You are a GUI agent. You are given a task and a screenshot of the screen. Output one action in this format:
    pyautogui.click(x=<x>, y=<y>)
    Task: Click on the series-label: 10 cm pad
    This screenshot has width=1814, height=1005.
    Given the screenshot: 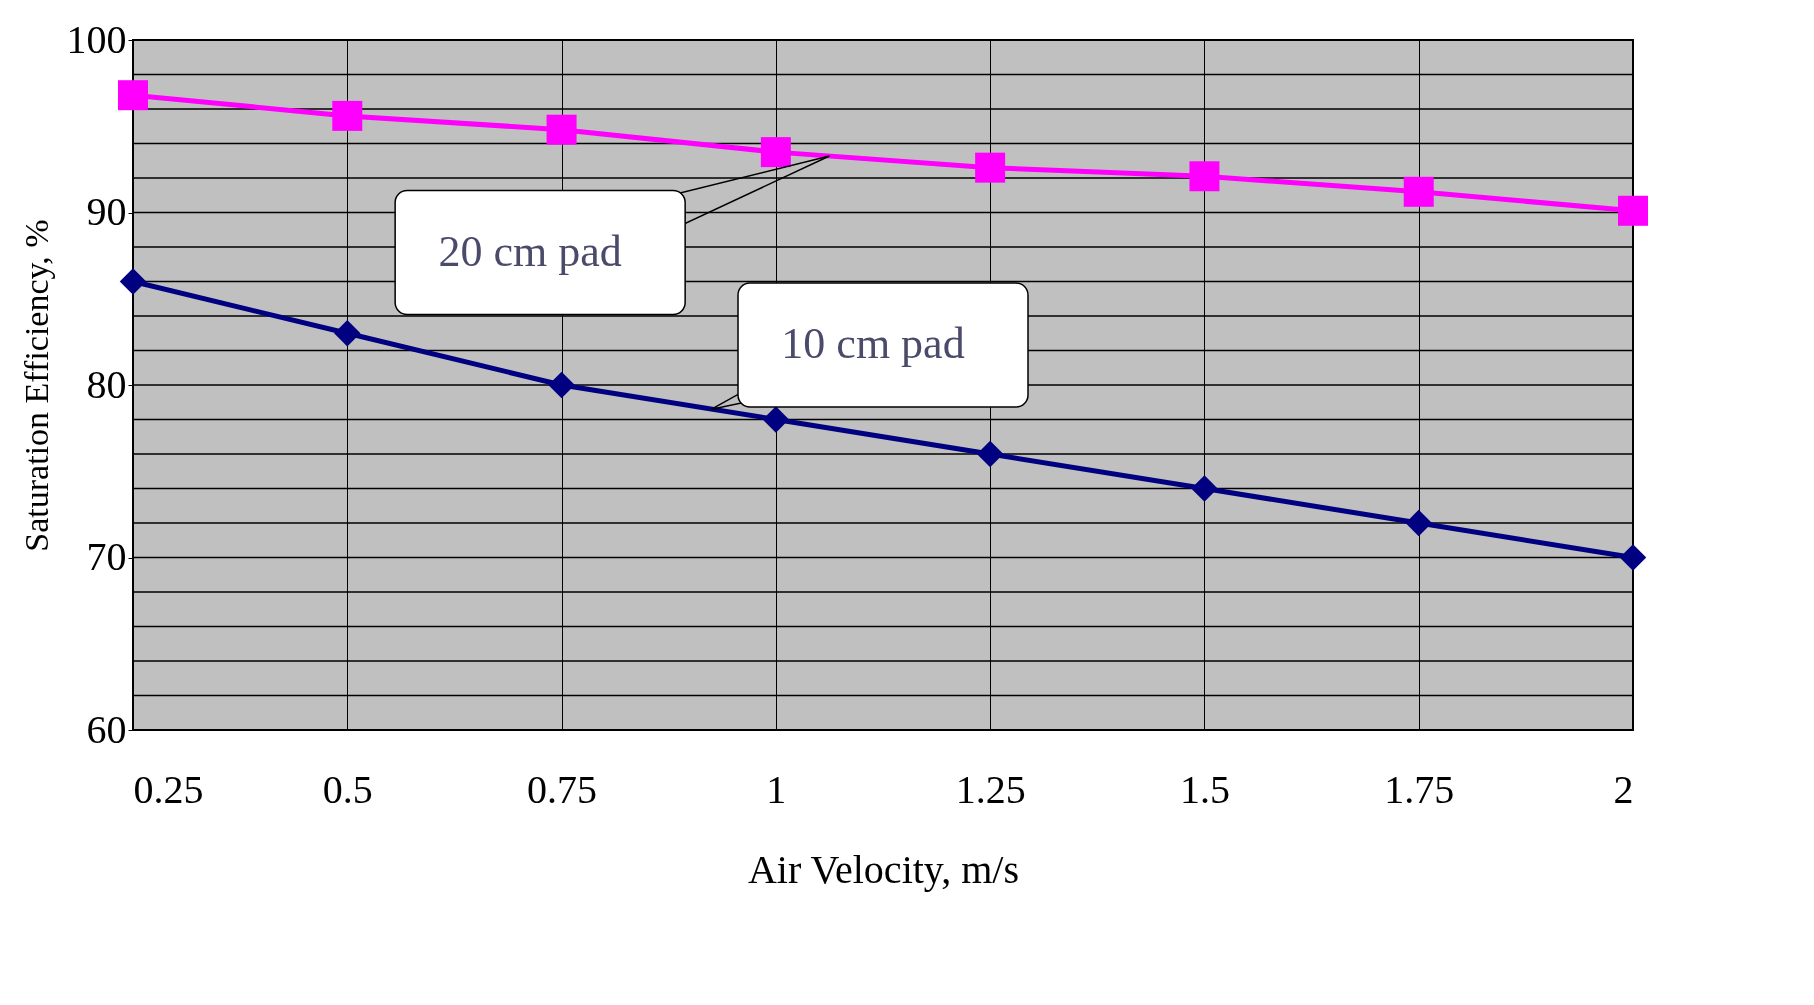 What is the action you would take?
    pyautogui.click(x=873, y=343)
    